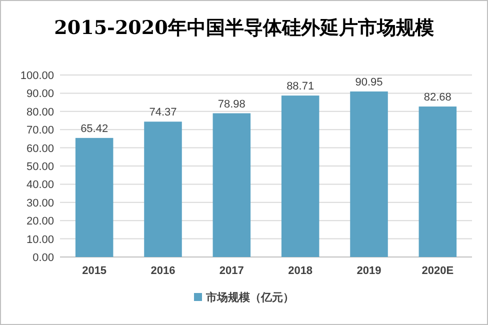 This screenshot has height=325, width=488. I want to click on y-tick-label: 20.00, so click(40, 222).